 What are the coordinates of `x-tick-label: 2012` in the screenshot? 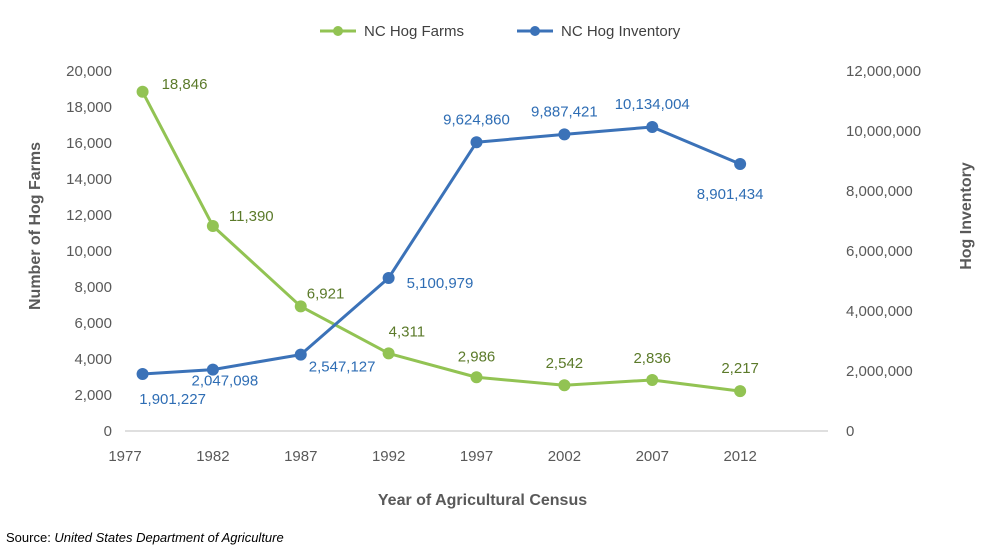 It's located at (739, 456).